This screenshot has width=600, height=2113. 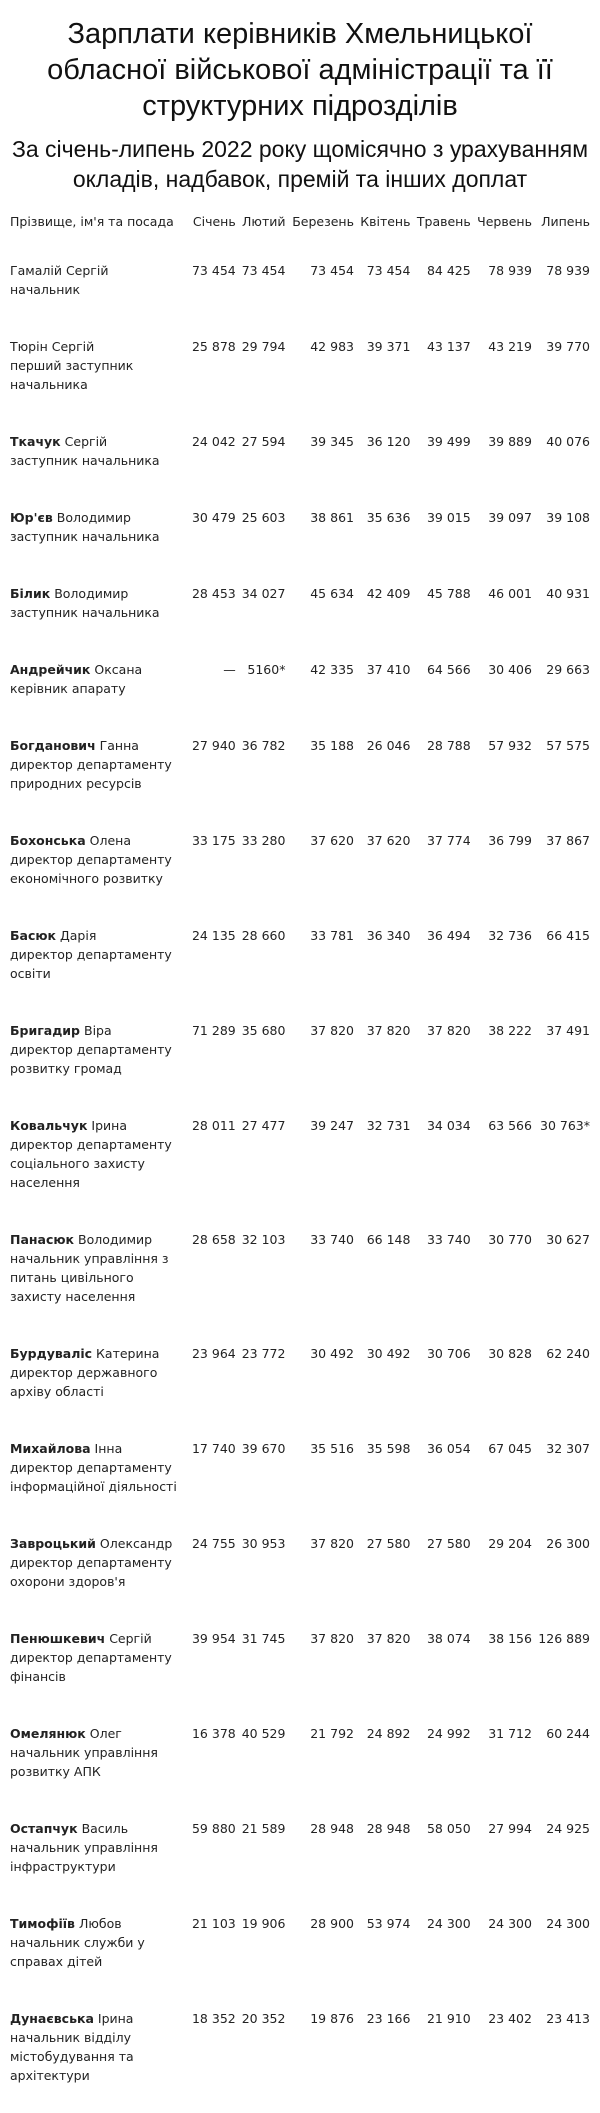 What do you see at coordinates (448, 1828) in the screenshot?
I see `salary-cell: 58 050` at bounding box center [448, 1828].